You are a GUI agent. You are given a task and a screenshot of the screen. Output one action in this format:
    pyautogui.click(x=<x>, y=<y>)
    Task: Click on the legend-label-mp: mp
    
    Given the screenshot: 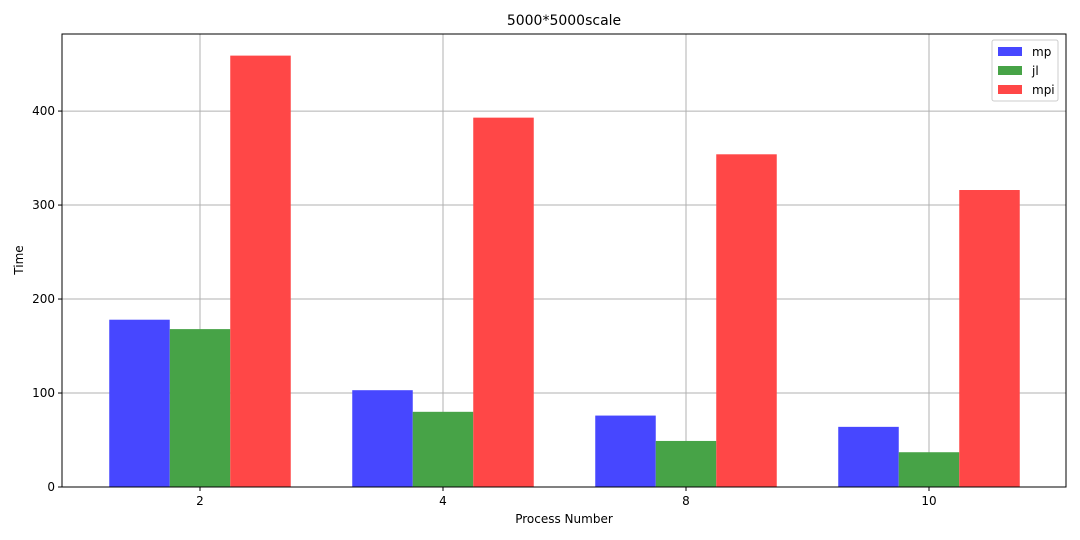 What is the action you would take?
    pyautogui.click(x=1041, y=52)
    